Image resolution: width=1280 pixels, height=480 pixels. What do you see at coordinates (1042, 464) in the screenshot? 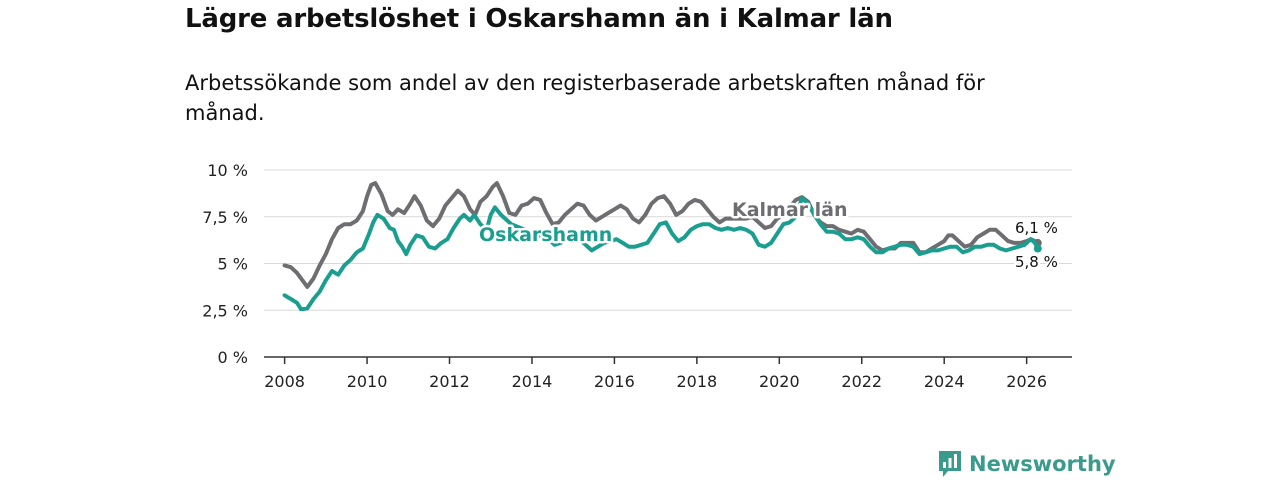
I see `brand-name: Newsworthy` at bounding box center [1042, 464].